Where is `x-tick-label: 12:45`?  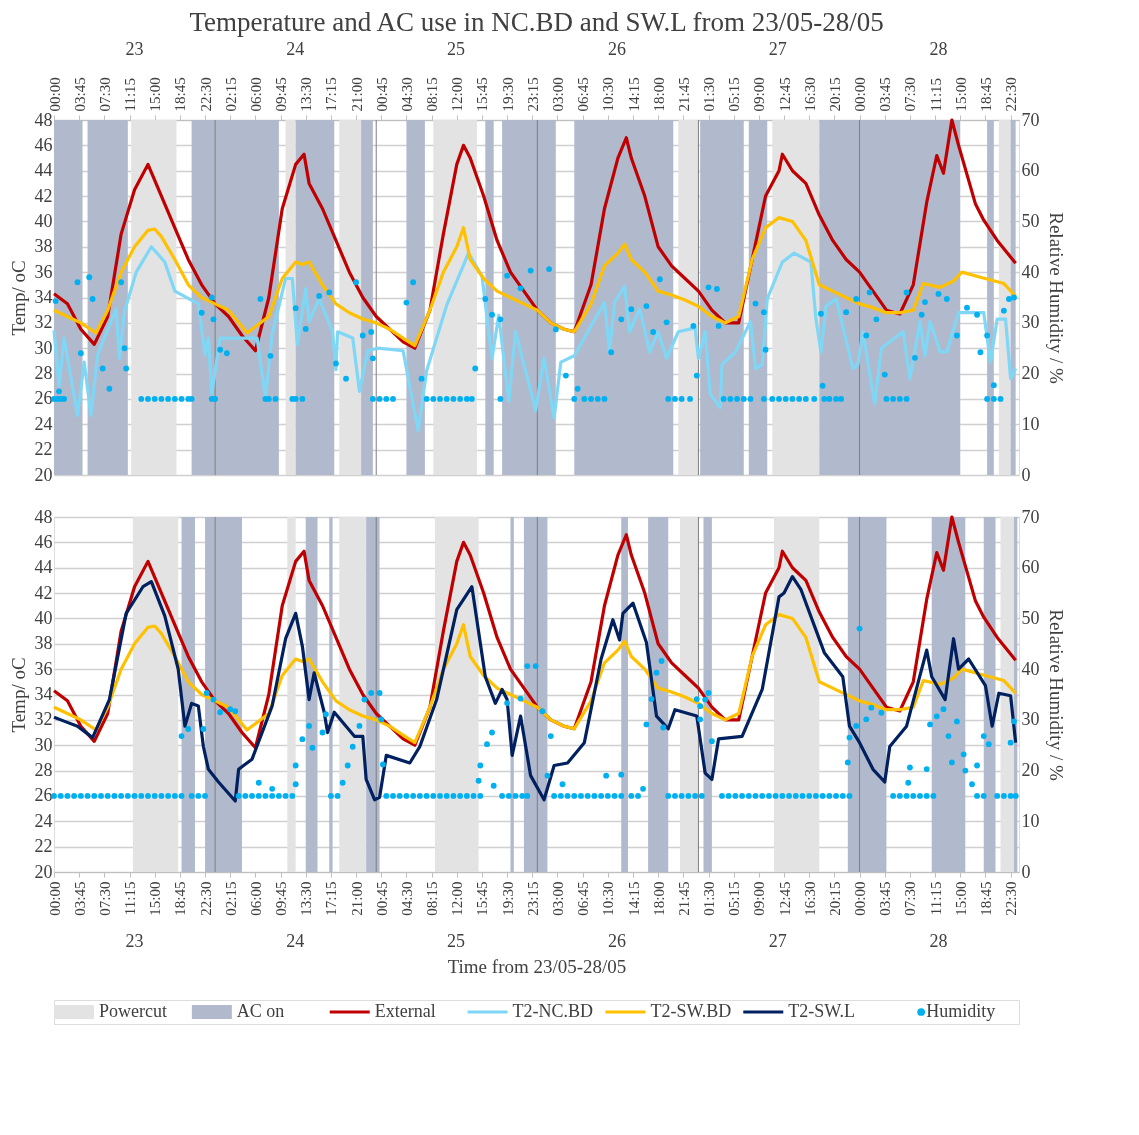
x-tick-label: 12:45 is located at coordinates (784, 898).